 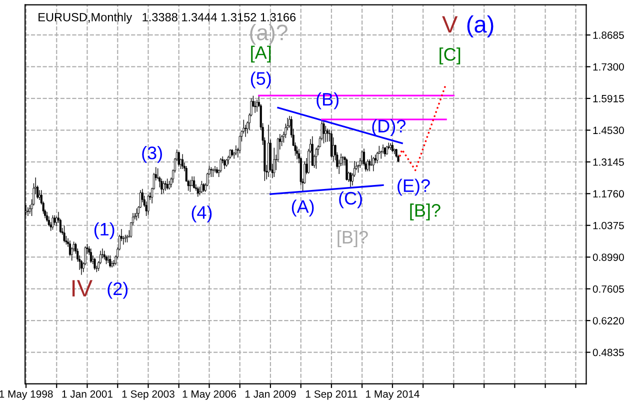 I want to click on annotation: (E)?, so click(x=414, y=187).